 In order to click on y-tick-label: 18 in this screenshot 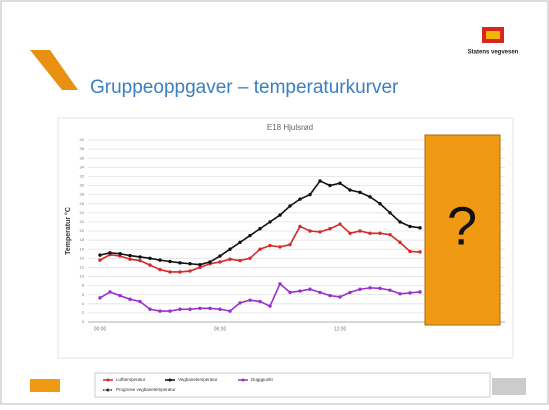, I will do `click(82, 239)`.